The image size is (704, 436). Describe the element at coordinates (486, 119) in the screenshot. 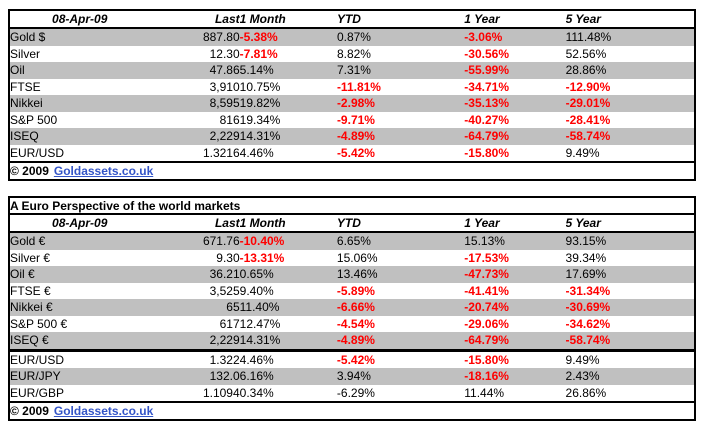

I see `pct-value: -40.27%` at that location.